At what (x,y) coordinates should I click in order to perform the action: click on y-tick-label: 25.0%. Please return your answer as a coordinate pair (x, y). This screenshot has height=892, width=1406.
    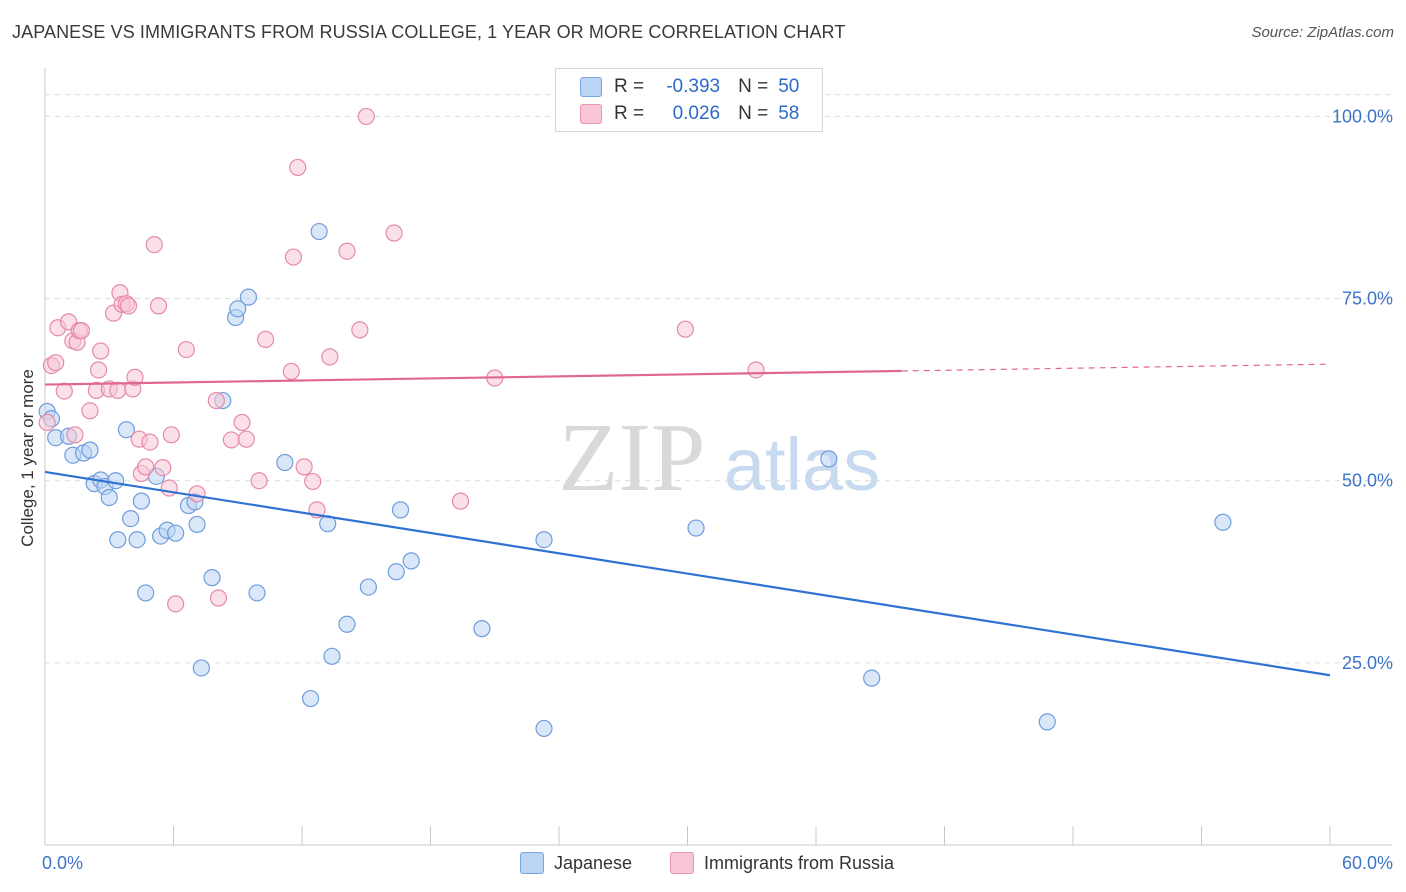
    Looking at the image, I should click on (1367, 663).